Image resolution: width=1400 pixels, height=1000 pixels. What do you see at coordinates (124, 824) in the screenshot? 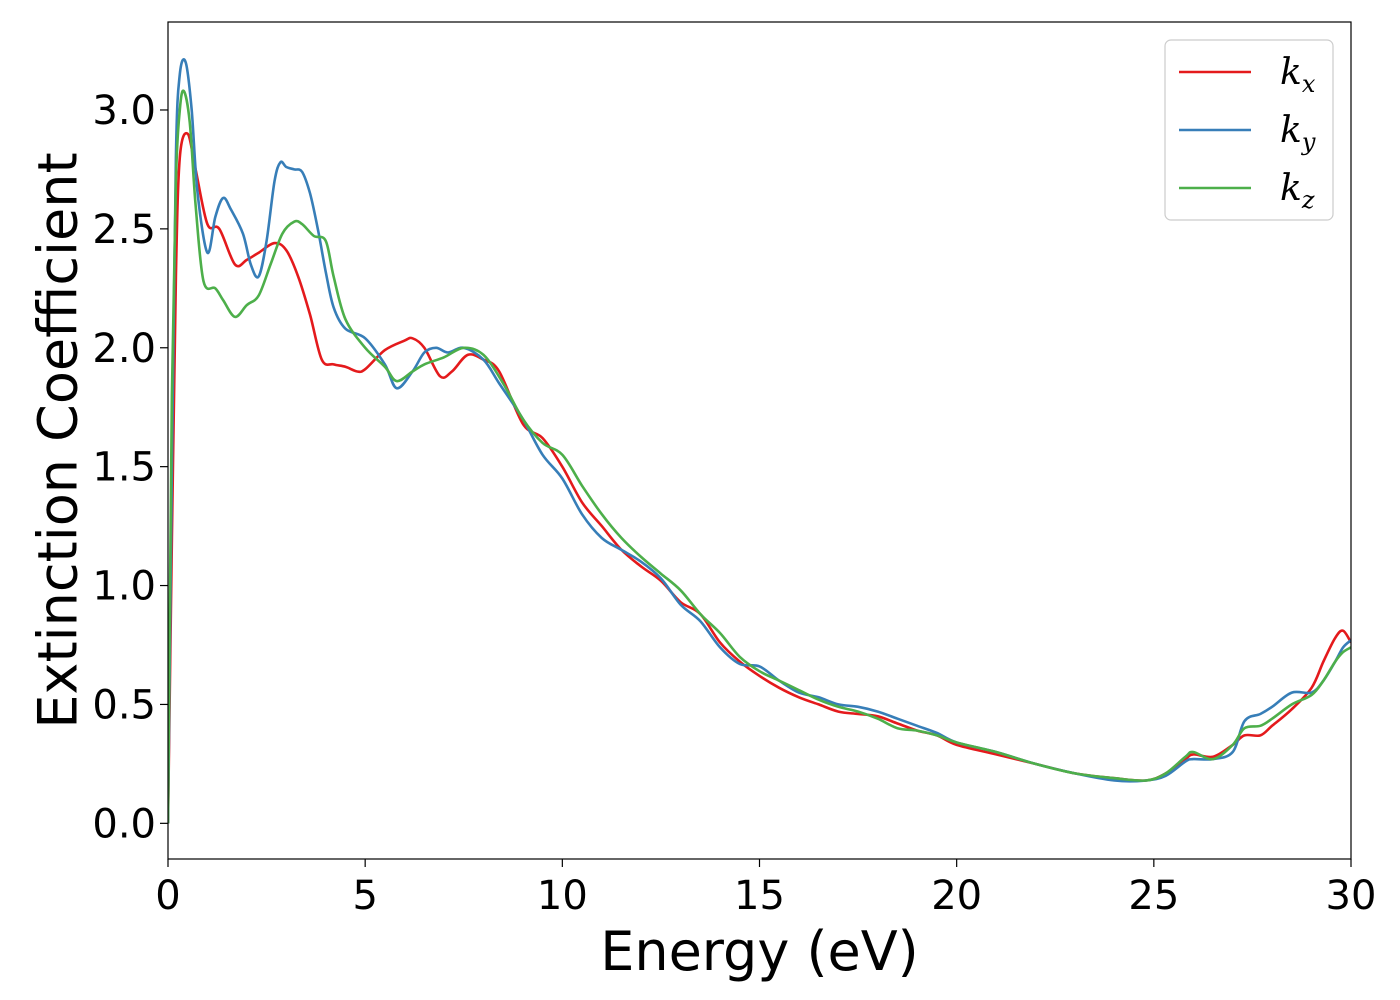
I see `y-tick-label: 0.0` at bounding box center [124, 824].